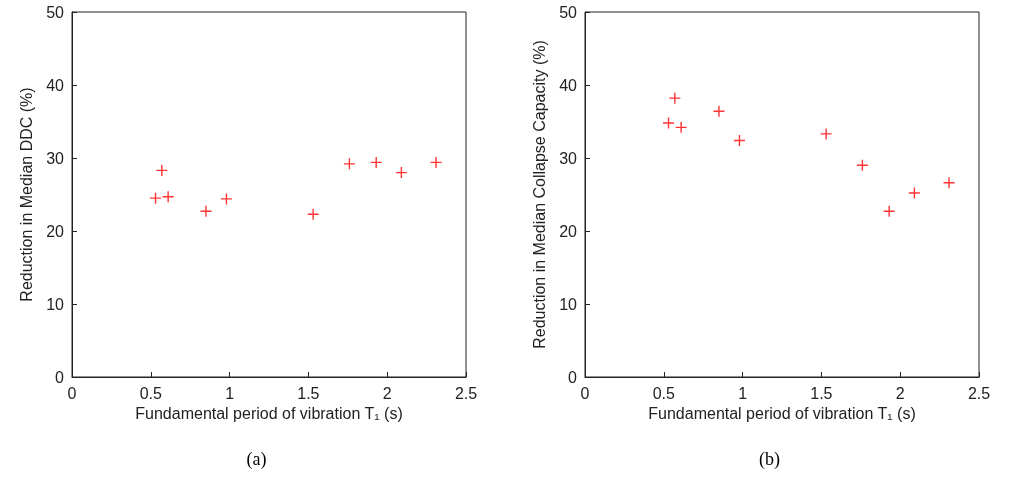 The width and height of the screenshot is (1026, 487). What do you see at coordinates (256, 459) in the screenshot?
I see `text: (a)` at bounding box center [256, 459].